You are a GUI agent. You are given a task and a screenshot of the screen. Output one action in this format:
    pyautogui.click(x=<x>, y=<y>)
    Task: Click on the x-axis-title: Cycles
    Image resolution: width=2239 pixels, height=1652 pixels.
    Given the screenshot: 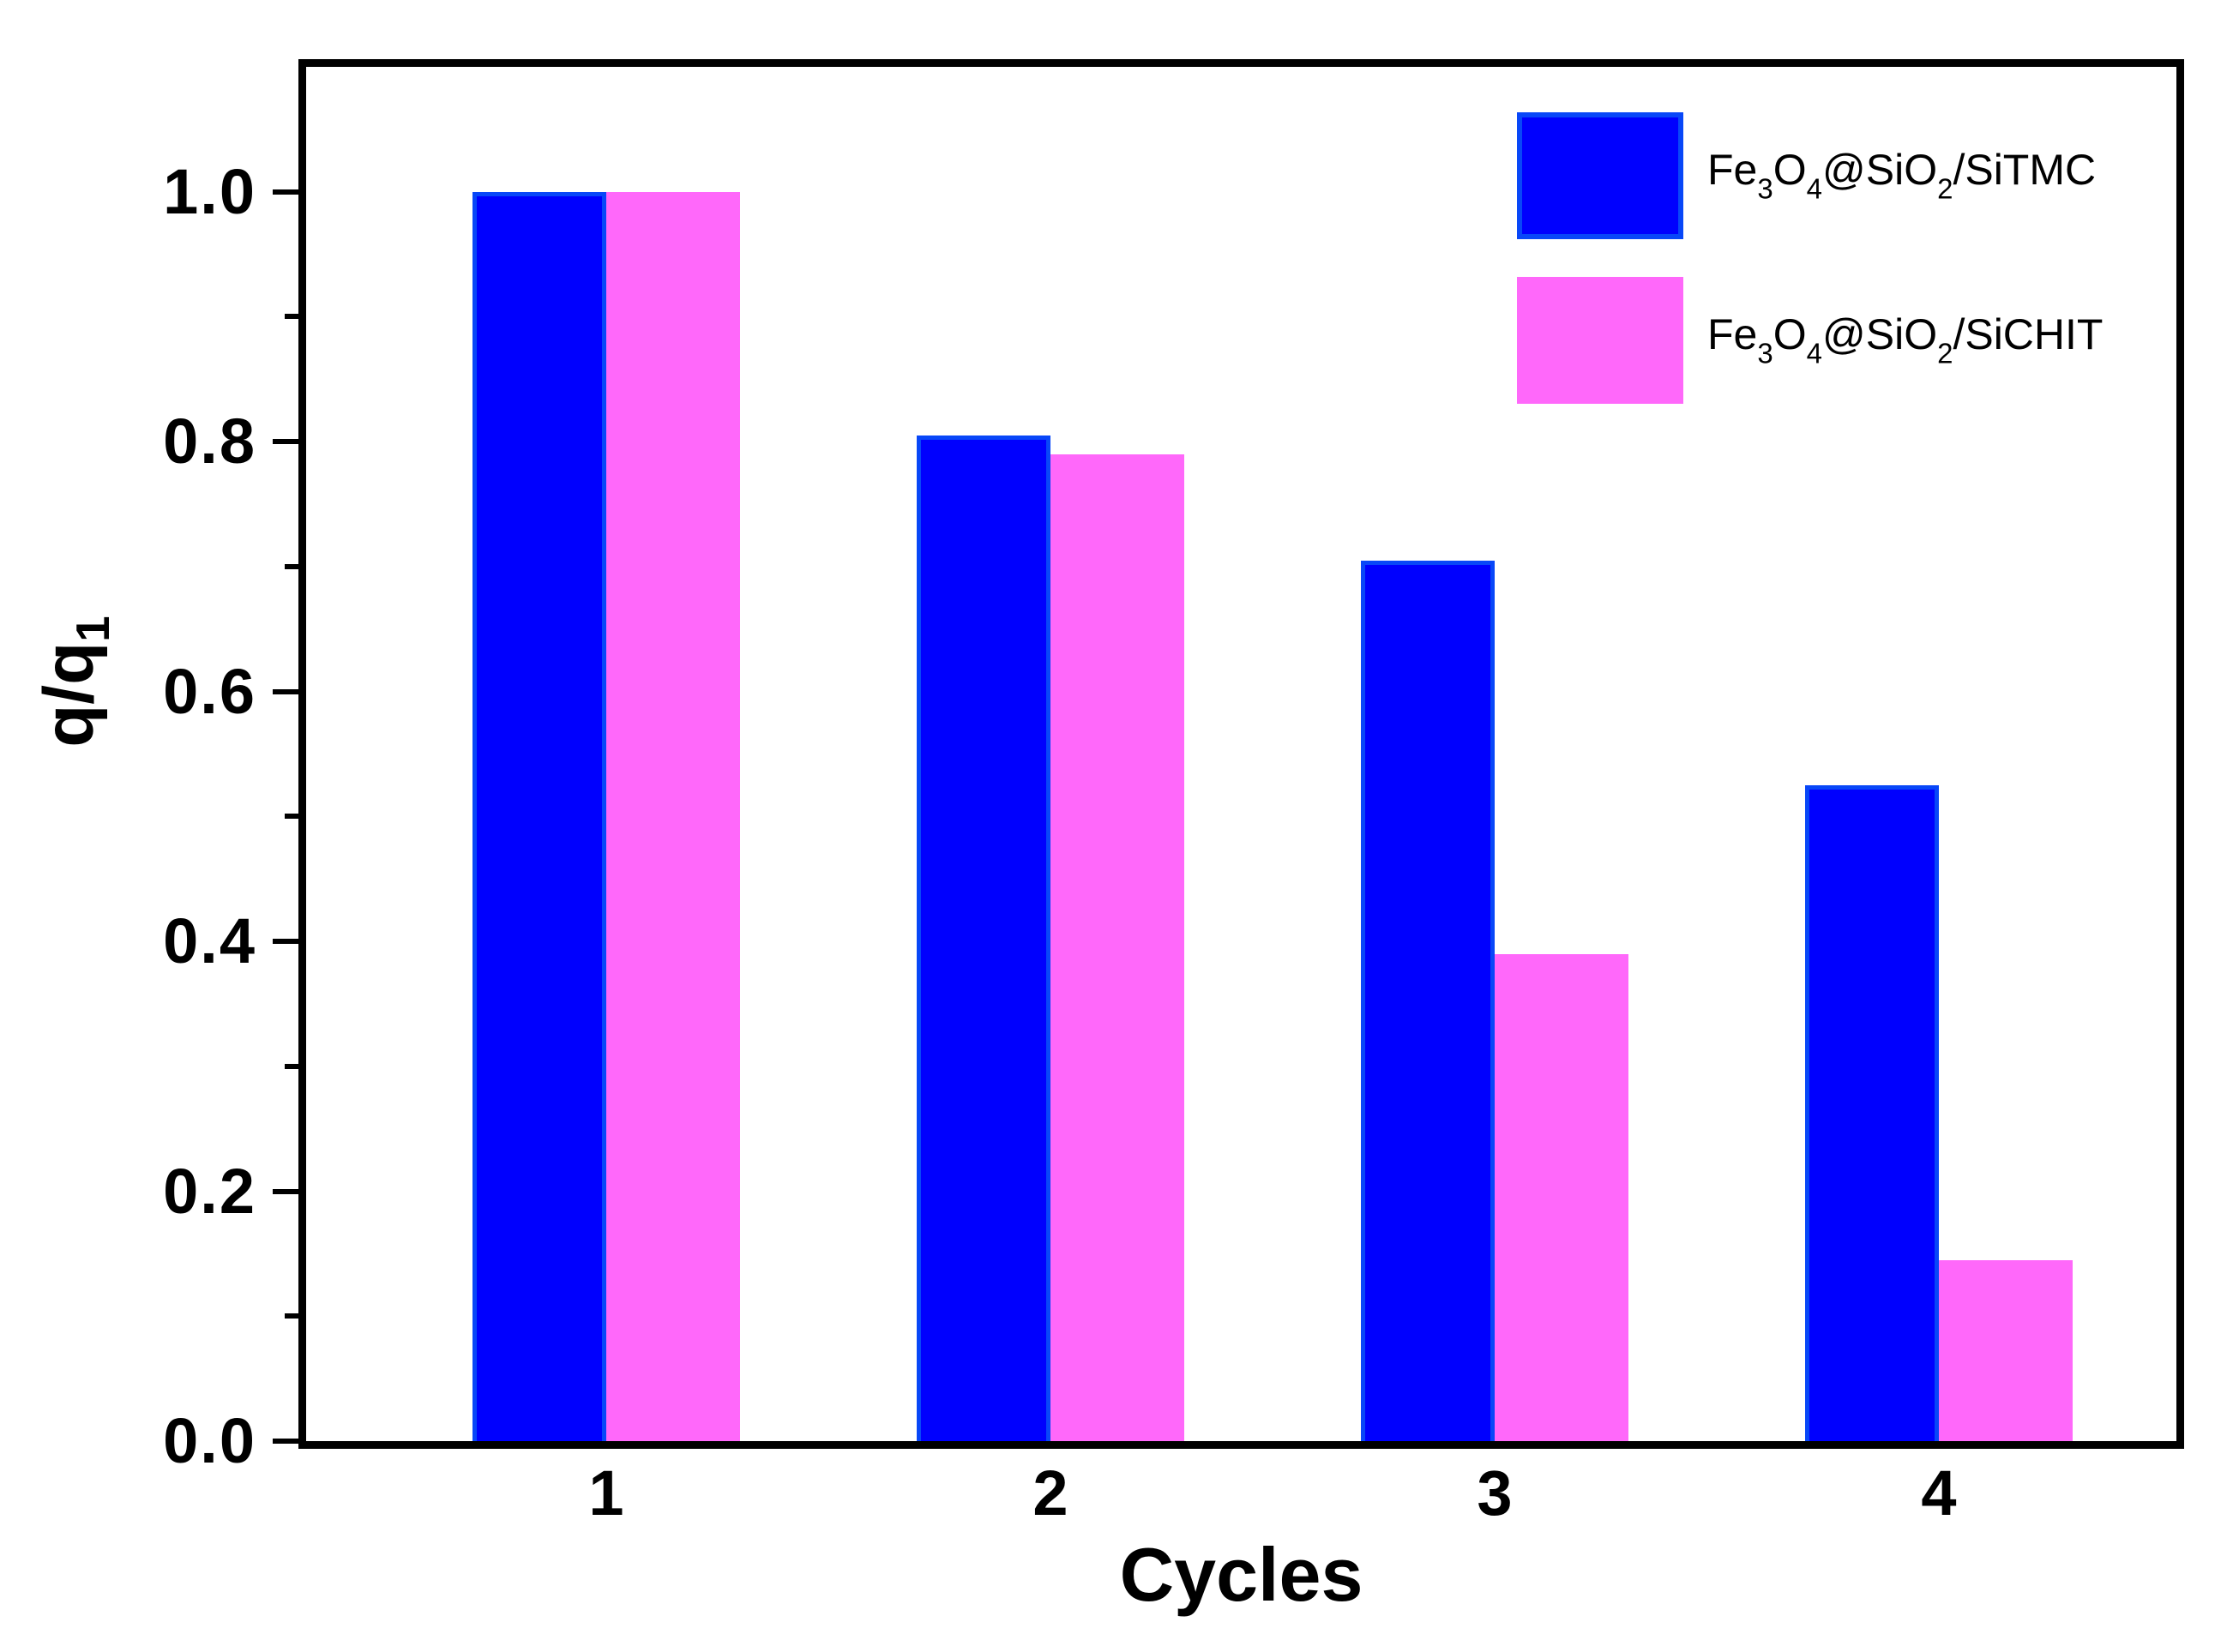 What is the action you would take?
    pyautogui.click(x=1241, y=1574)
    